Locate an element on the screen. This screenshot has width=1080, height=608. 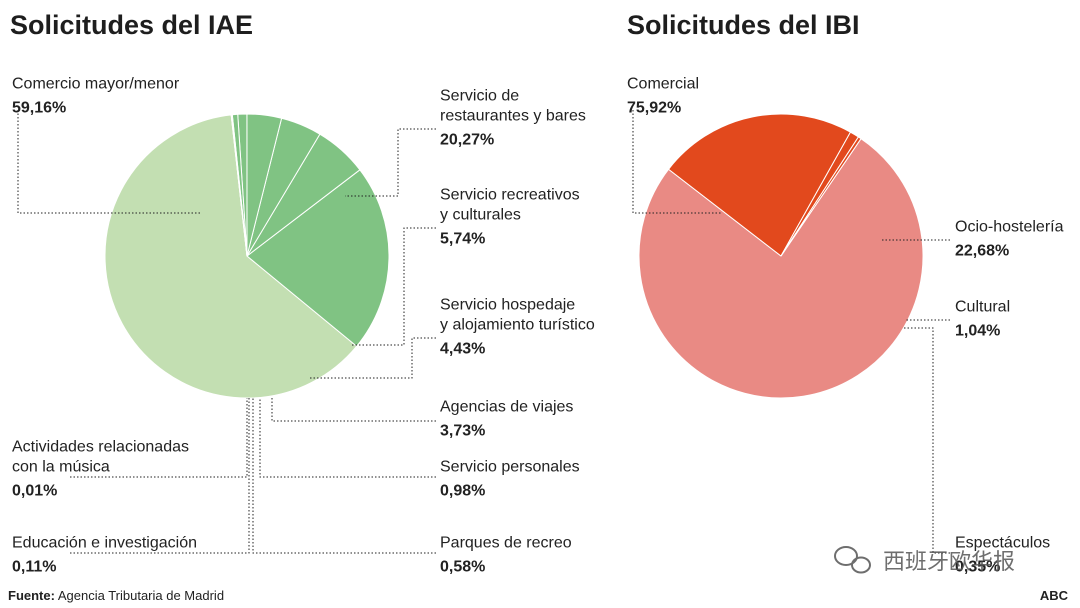
iae-label-5-line-0: Servicio personales is located at coordinates (510, 466).